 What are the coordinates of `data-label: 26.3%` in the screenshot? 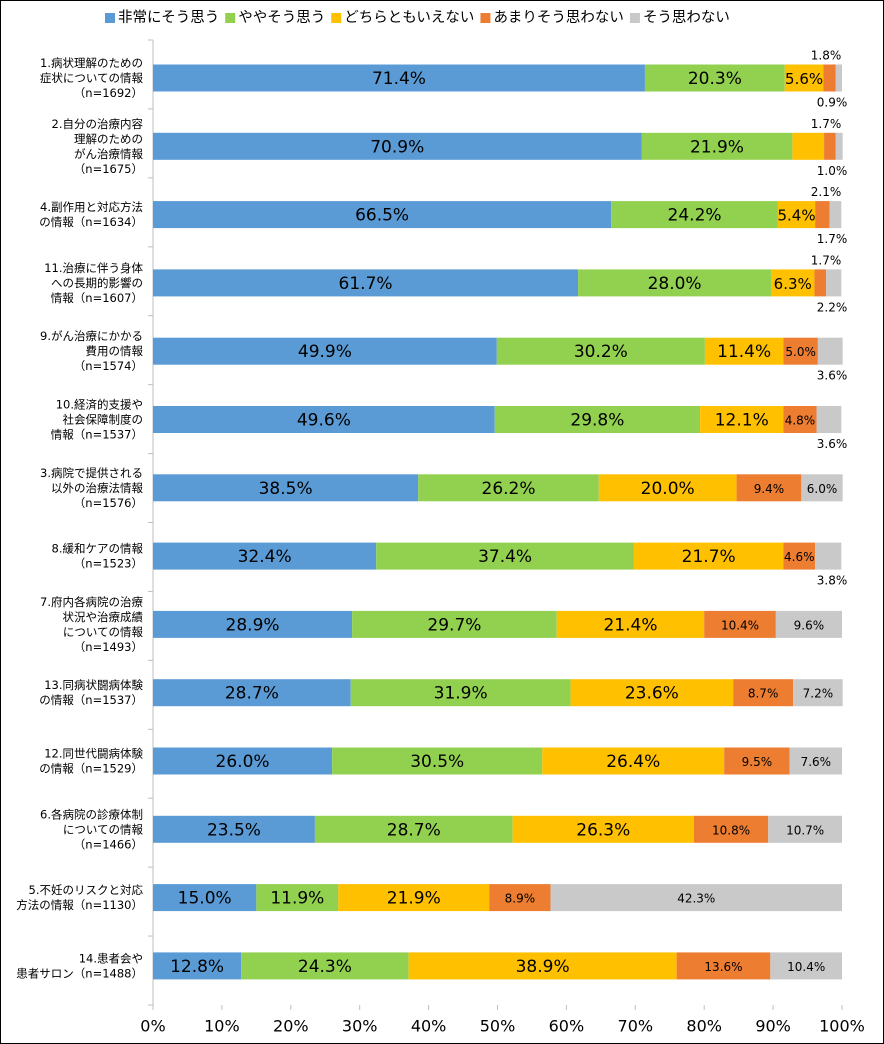 It's located at (603, 830).